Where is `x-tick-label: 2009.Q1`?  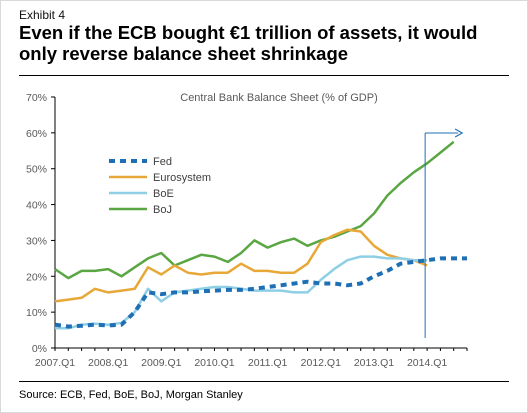
x-tick-label: 2009.Q1 is located at coordinates (161, 363).